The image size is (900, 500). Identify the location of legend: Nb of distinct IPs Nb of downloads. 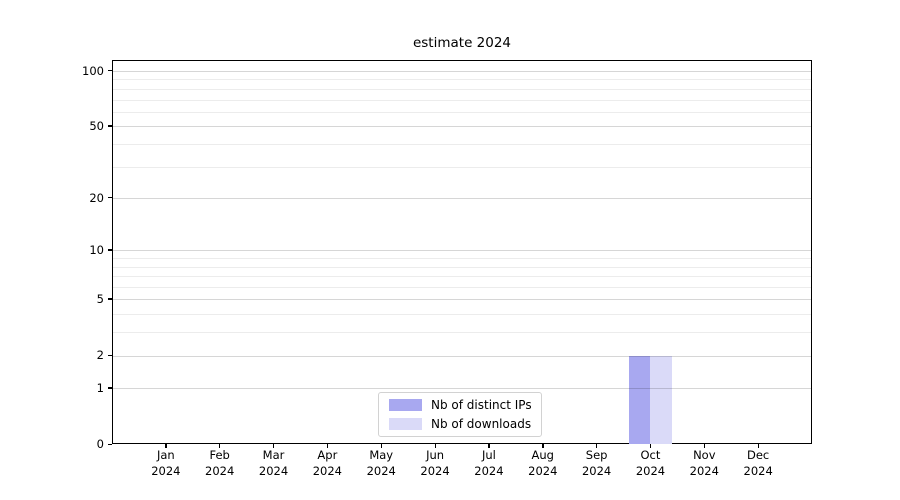
(460, 414).